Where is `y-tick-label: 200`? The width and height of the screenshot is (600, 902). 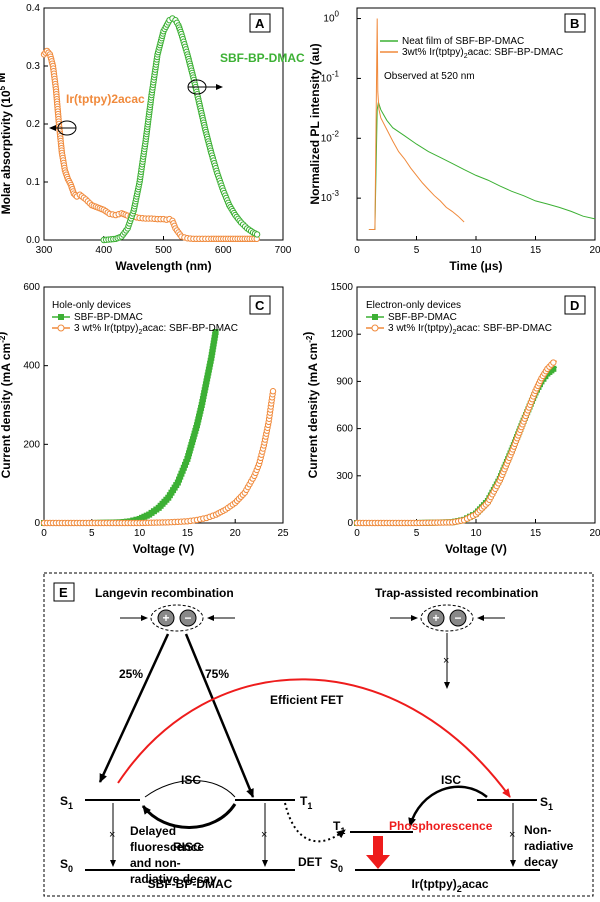
y-tick-label: 200 is located at coordinates (31, 444).